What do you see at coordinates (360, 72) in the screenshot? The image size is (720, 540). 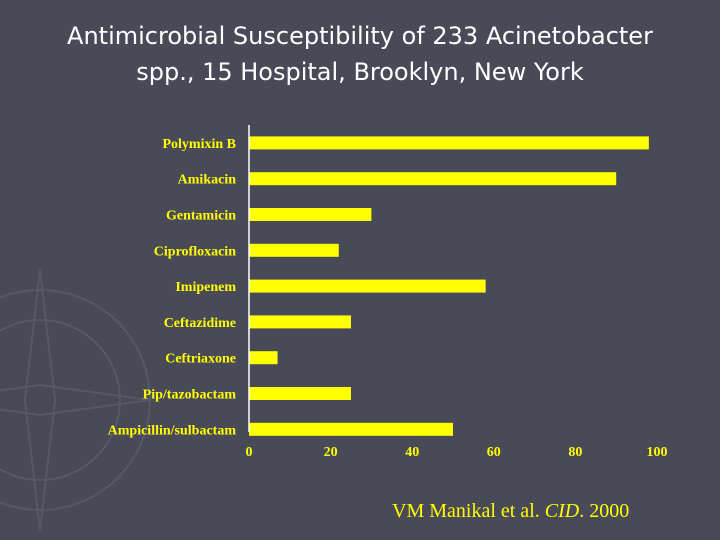 I see `title-line-2: spp., 15 Hospital, Brooklyn, New York` at bounding box center [360, 72].